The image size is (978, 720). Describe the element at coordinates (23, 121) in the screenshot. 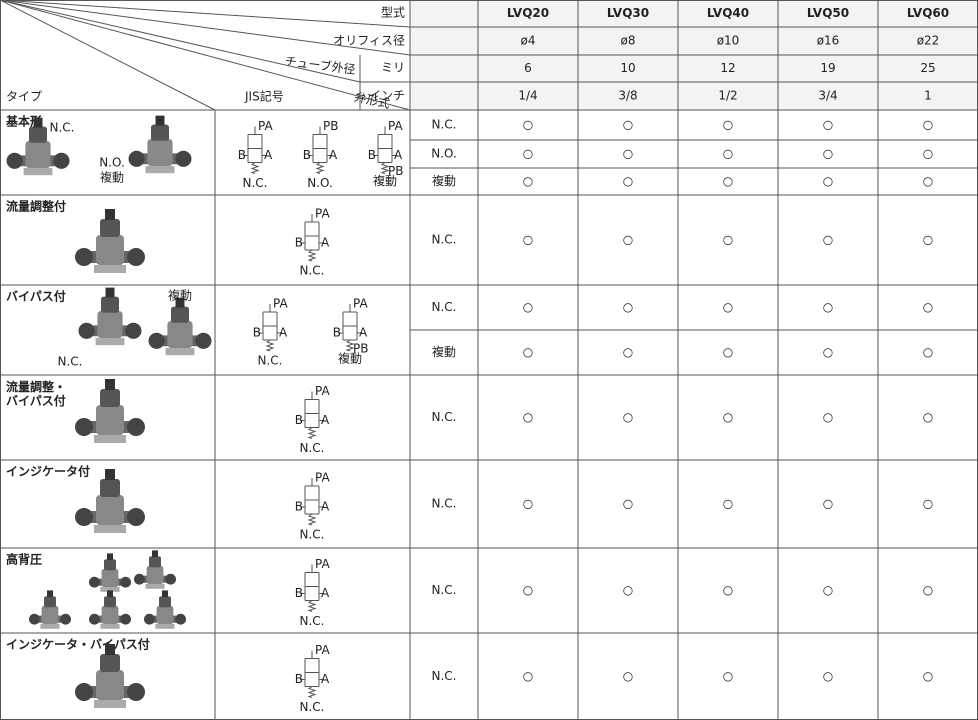

I see `type-name: 基本形` at that location.